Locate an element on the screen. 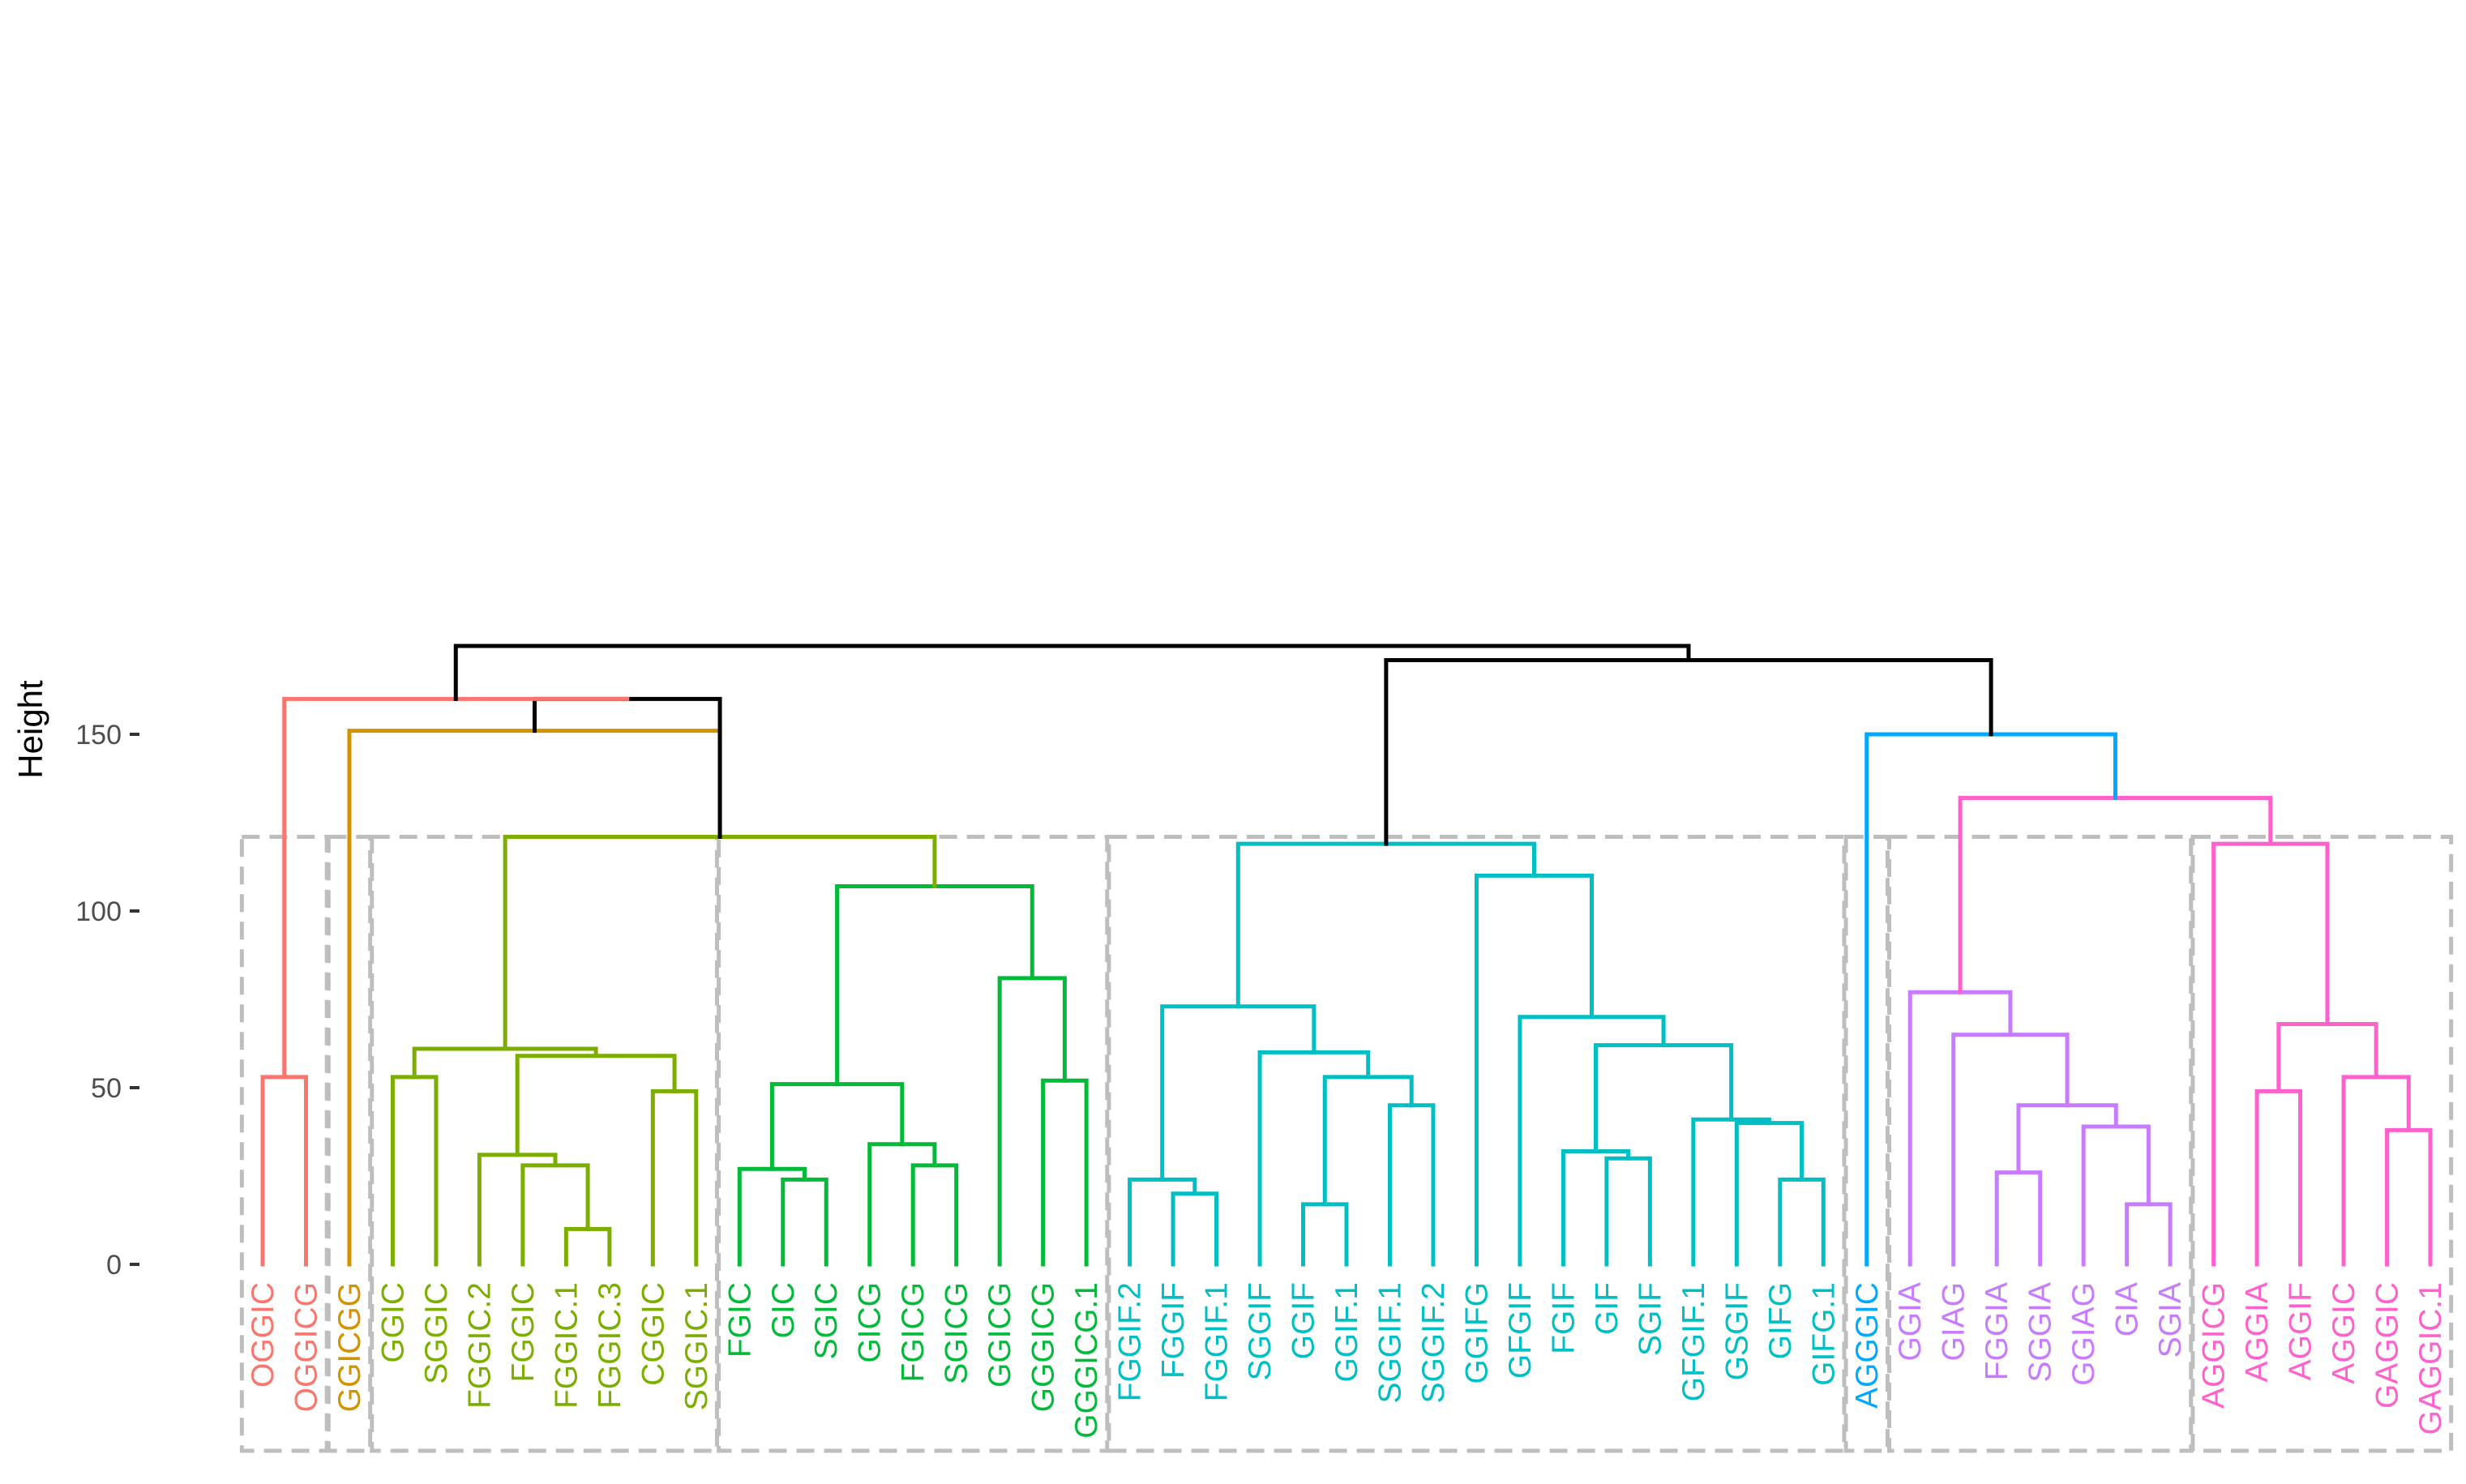 This screenshot has height=1484, width=2466. leaf-label: FGGIF is located at coordinates (1173, 1330).